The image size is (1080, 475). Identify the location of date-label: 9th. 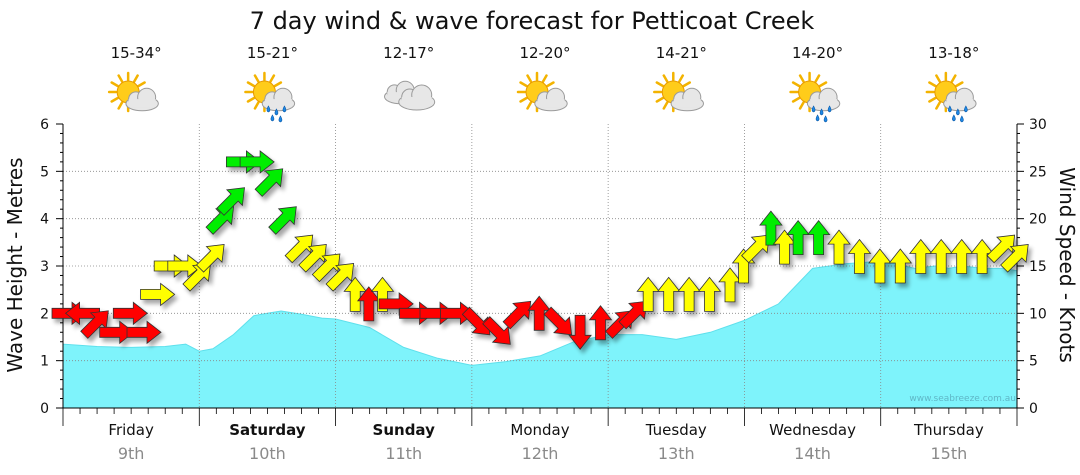
(131, 453).